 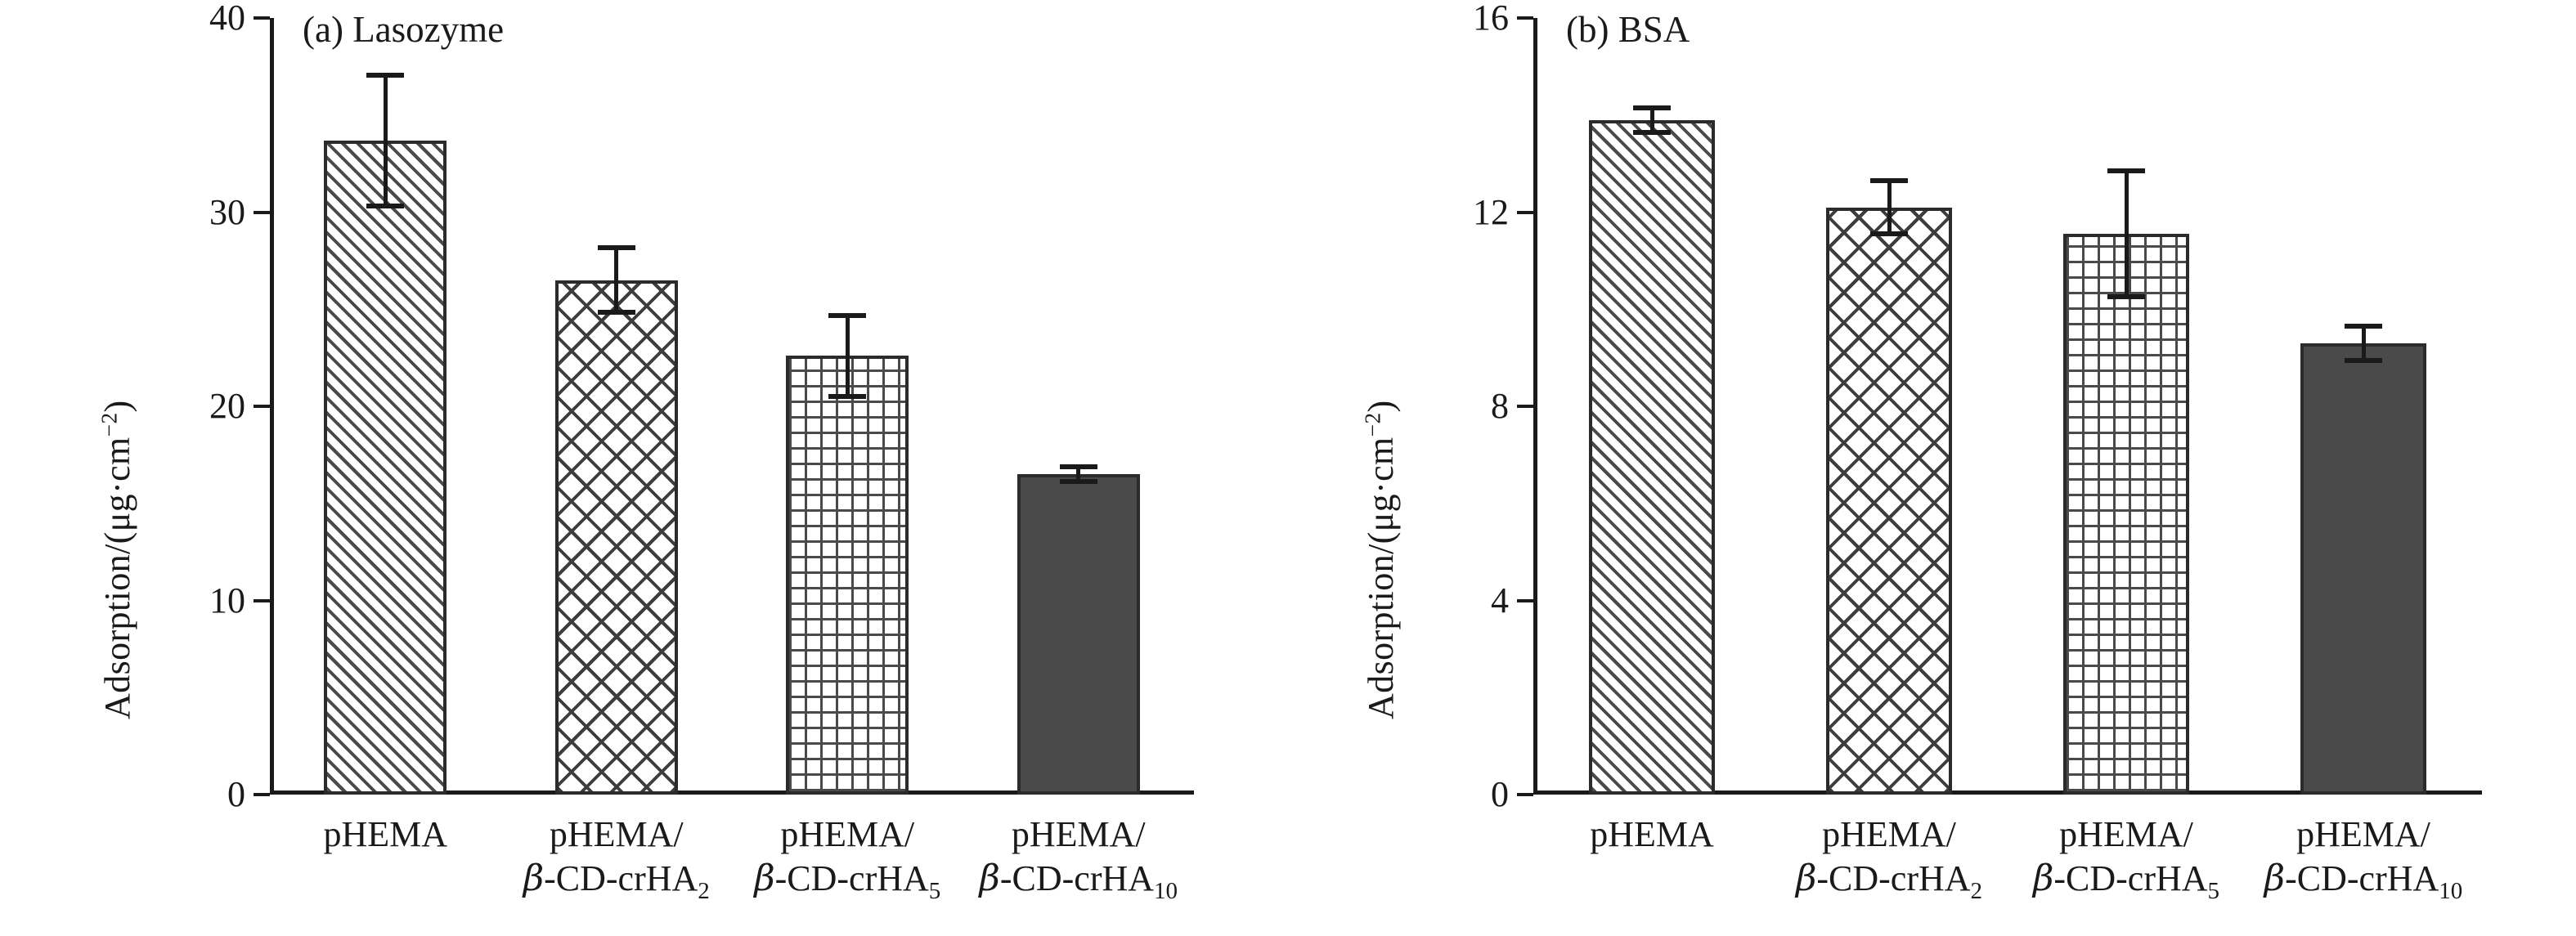 What do you see at coordinates (1500, 600) in the screenshot?
I see `y-tick-label-b-1: 4` at bounding box center [1500, 600].